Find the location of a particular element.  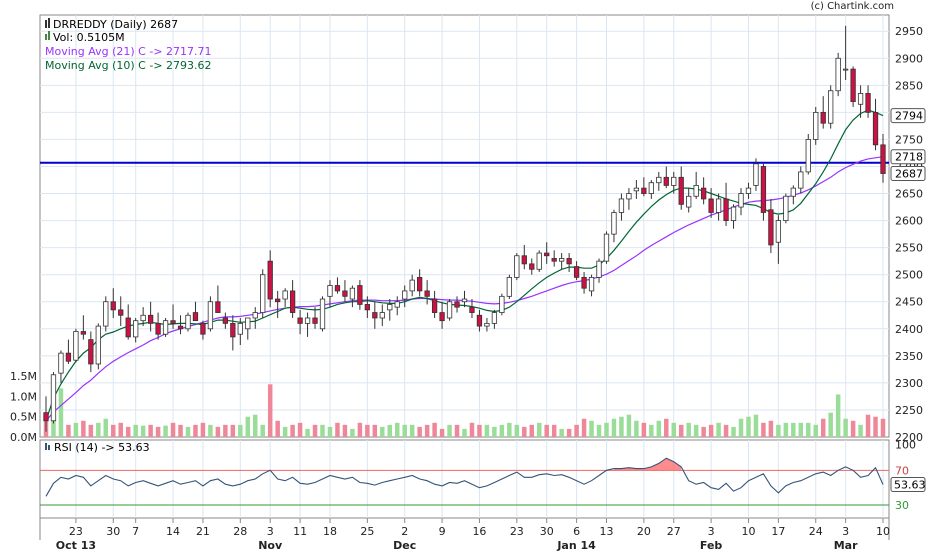

x-month-label: Dec is located at coordinates (404, 545).